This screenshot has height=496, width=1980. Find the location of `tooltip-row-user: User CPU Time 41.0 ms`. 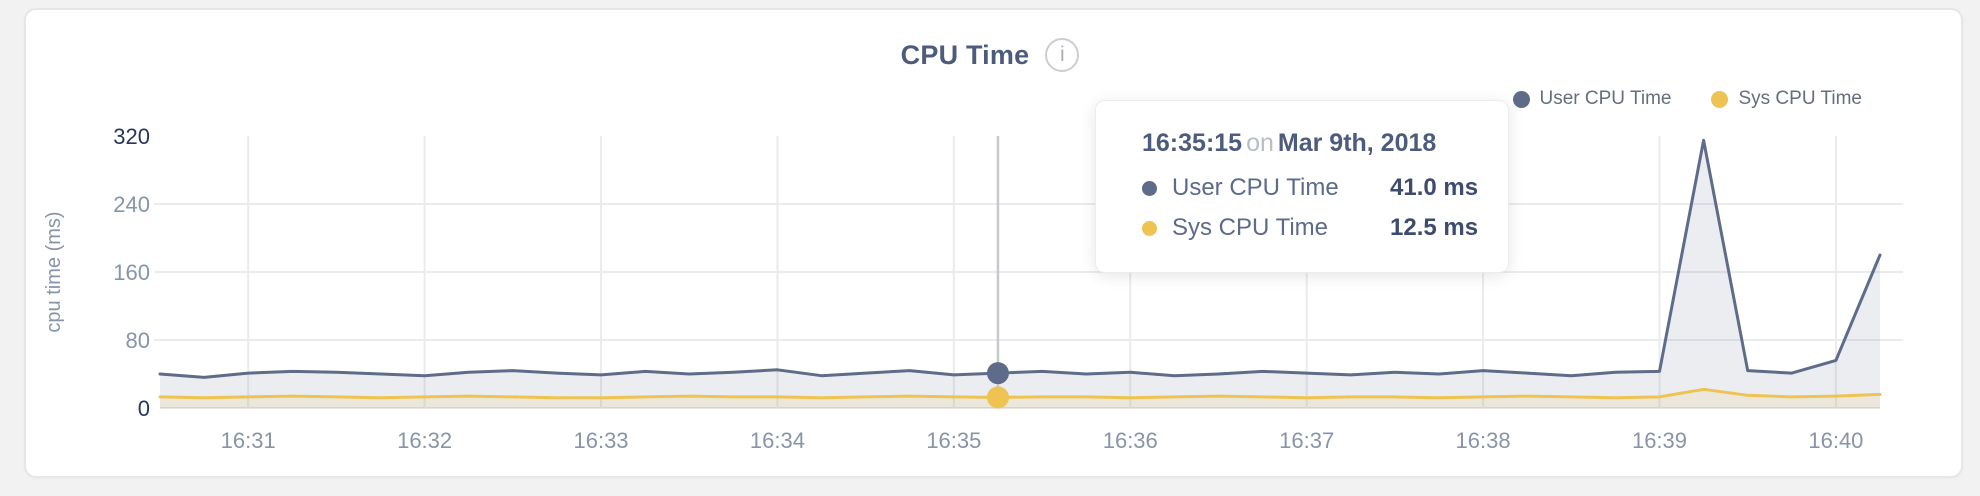

tooltip-row-user: User CPU Time 41.0 ms is located at coordinates (1315, 188).